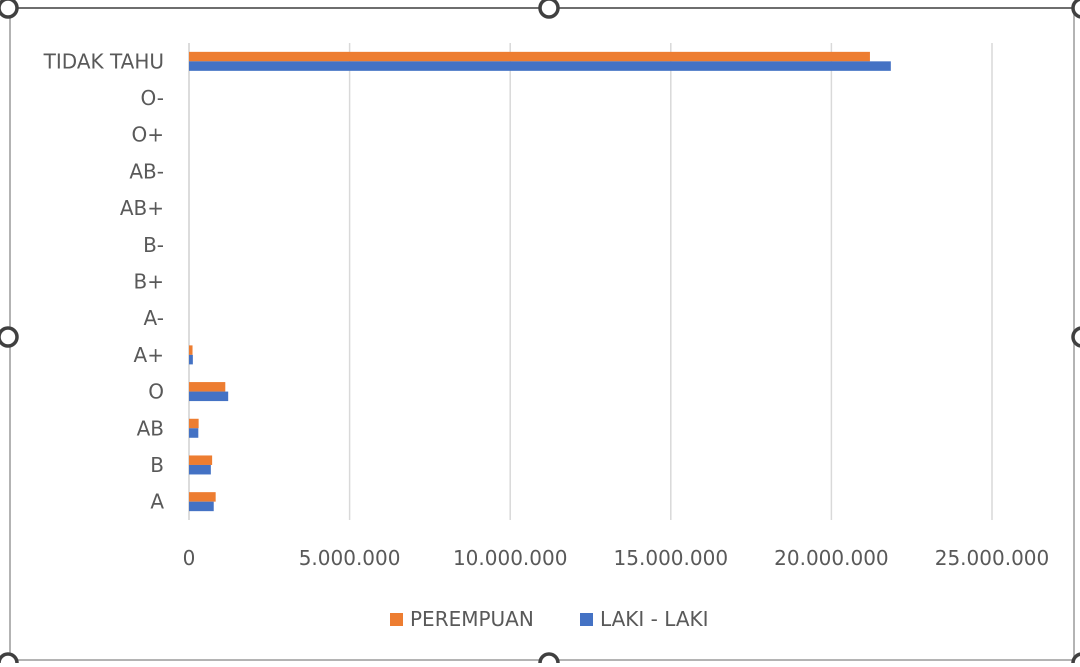 The width and height of the screenshot is (1080, 667). I want to click on resize-handle-left, so click(9, 337).